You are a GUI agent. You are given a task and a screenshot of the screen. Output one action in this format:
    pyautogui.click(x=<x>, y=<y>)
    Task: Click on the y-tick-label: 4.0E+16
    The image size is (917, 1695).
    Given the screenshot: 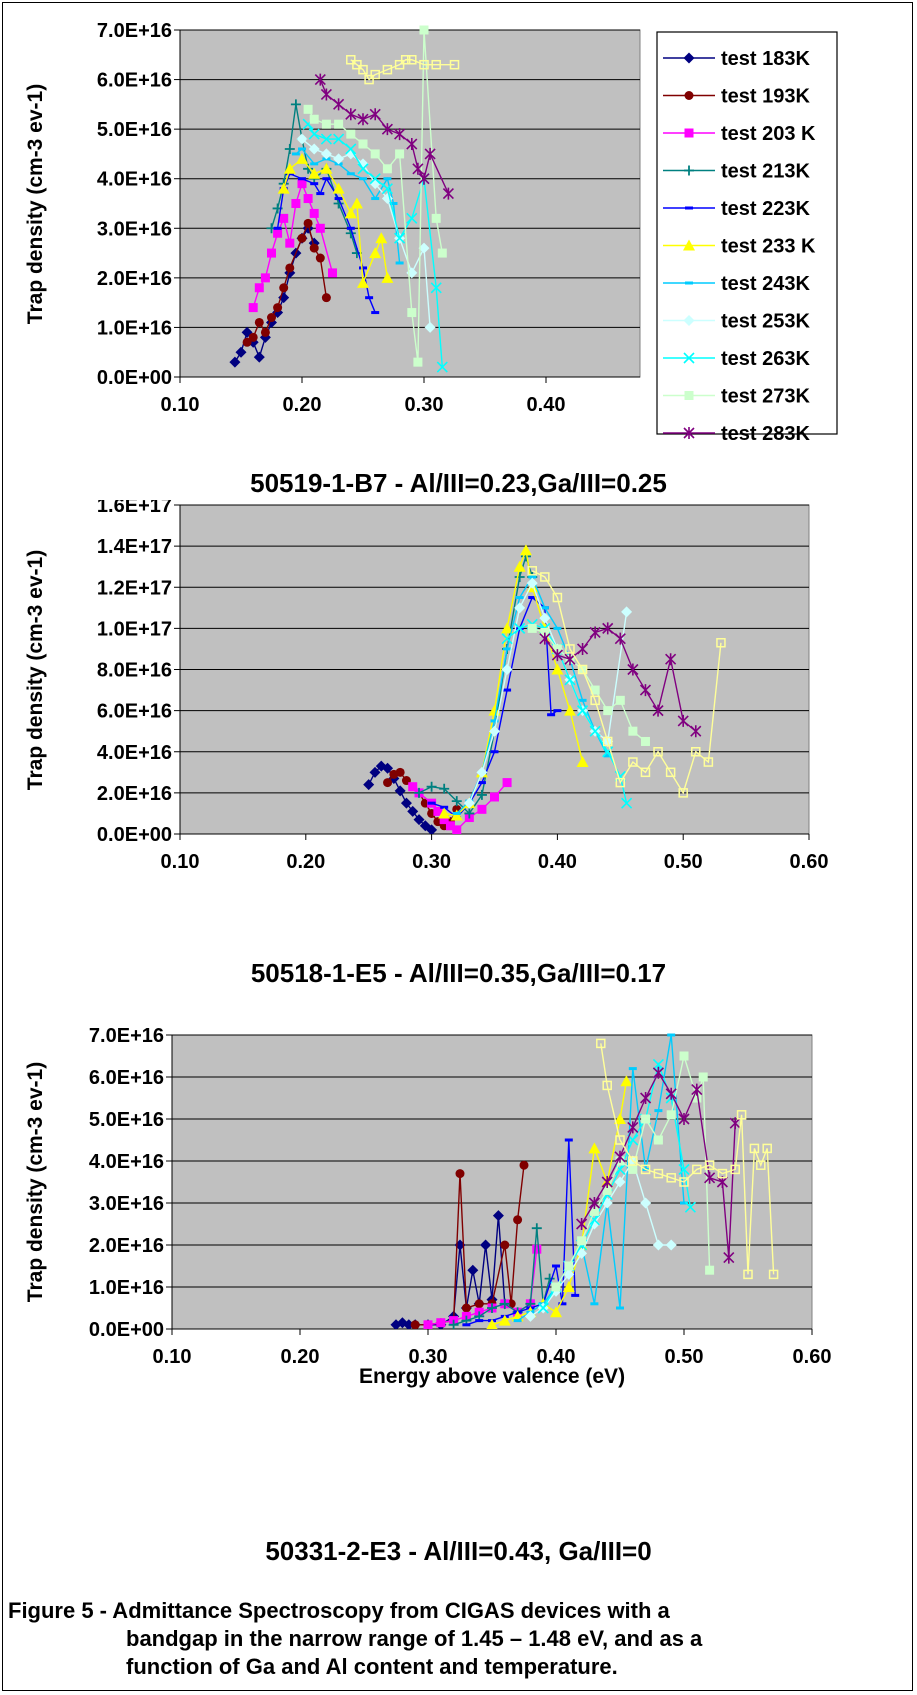 What is the action you would take?
    pyautogui.click(x=134, y=753)
    